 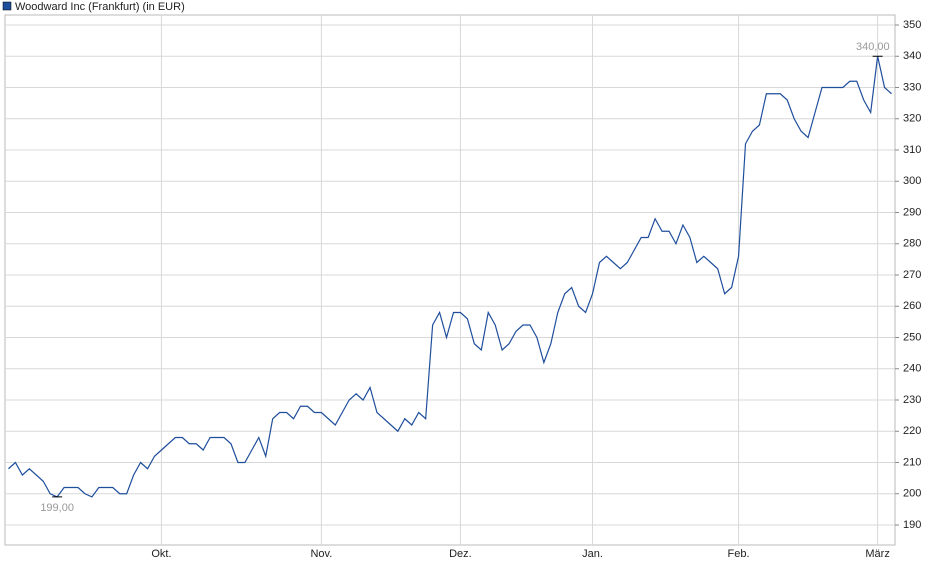 I want to click on y-tick-label: 280, so click(x=912, y=244).